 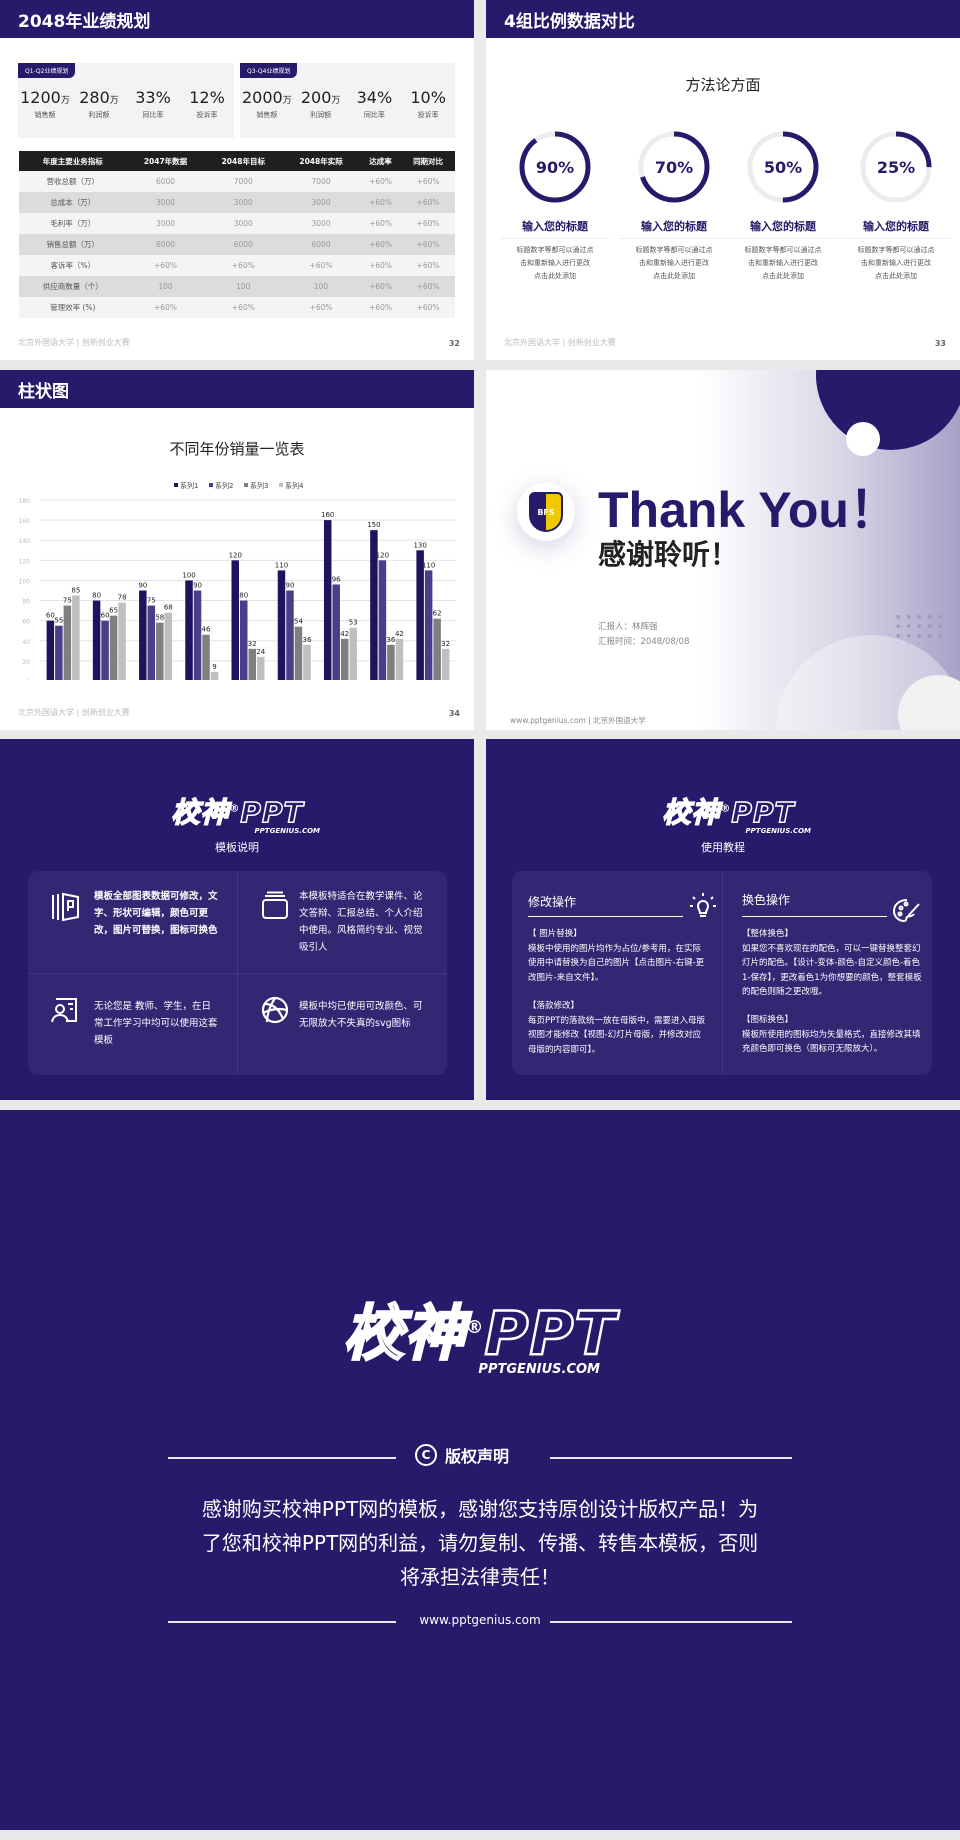 What do you see at coordinates (206, 630) in the screenshot?
I see `data-label: 46` at bounding box center [206, 630].